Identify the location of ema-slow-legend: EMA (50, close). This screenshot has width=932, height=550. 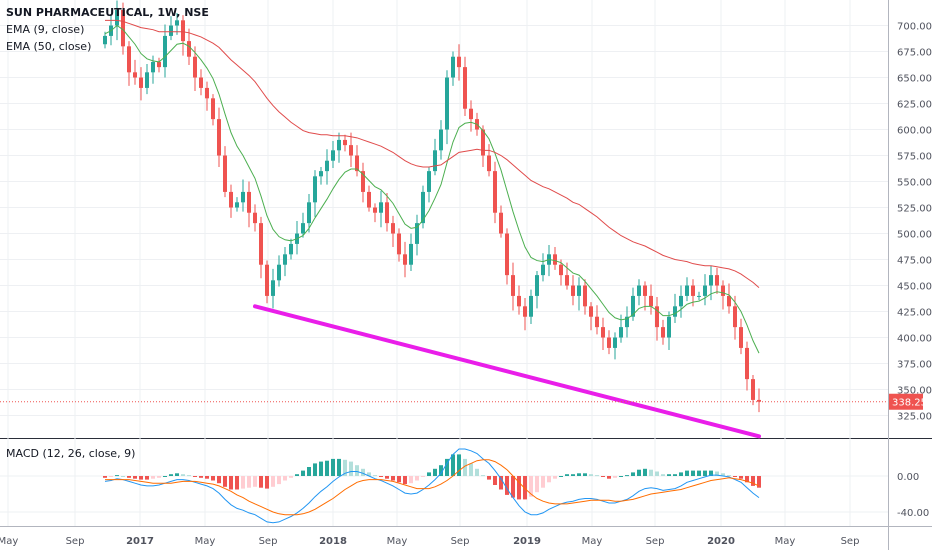
(49, 46).